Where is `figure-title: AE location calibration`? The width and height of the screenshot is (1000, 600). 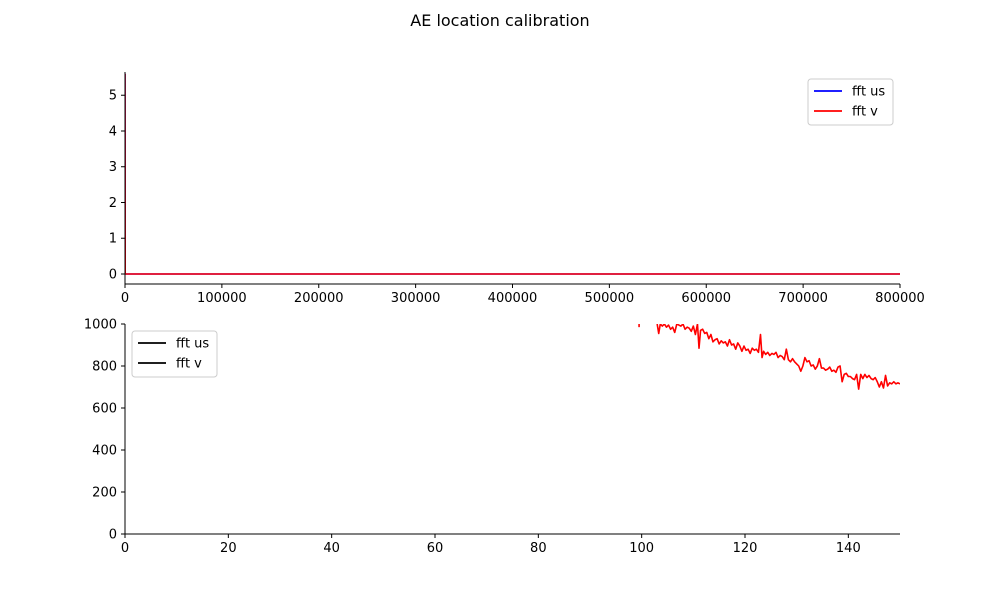
figure-title: AE location calibration is located at coordinates (499, 20).